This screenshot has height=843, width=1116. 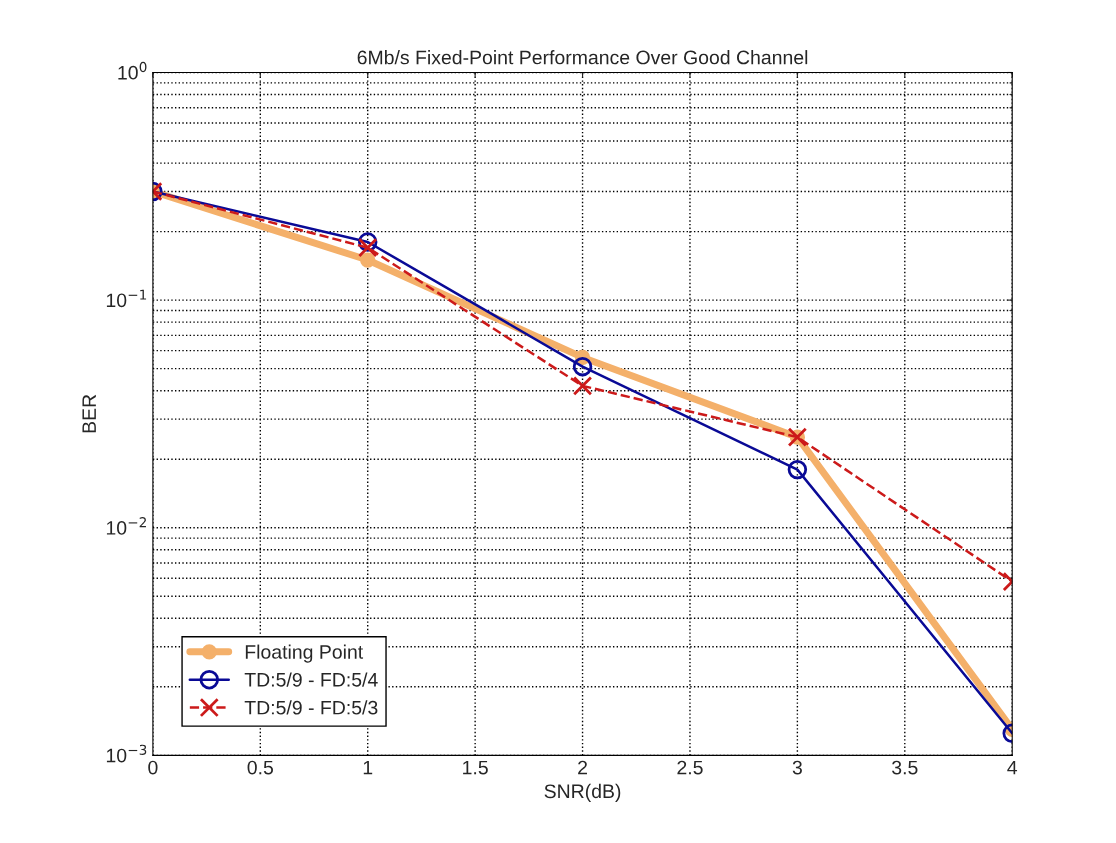 I want to click on x-axis-title: SNR(dB), so click(x=582, y=792).